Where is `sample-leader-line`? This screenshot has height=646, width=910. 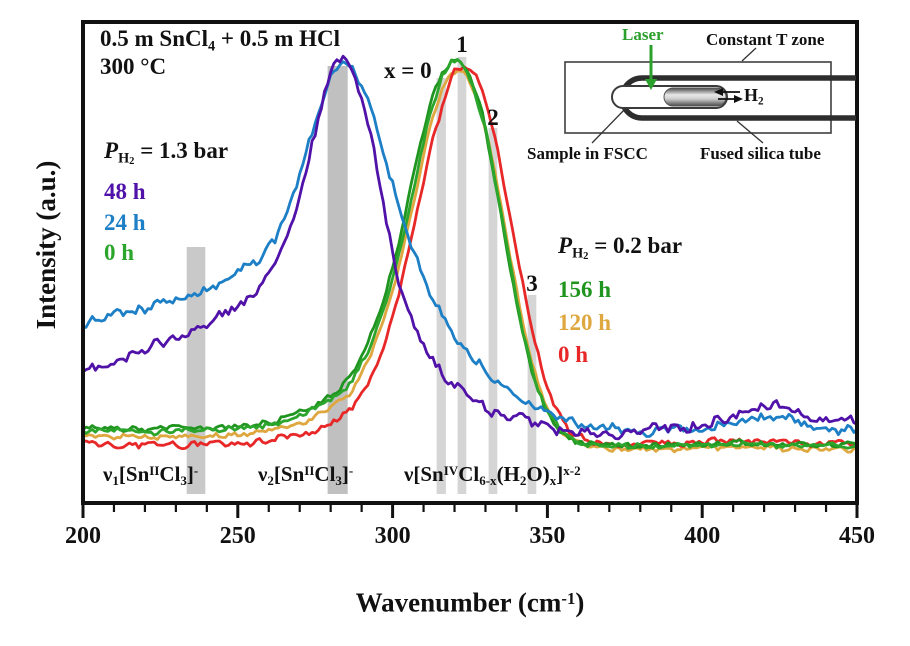 sample-leader-line is located at coordinates (609, 125).